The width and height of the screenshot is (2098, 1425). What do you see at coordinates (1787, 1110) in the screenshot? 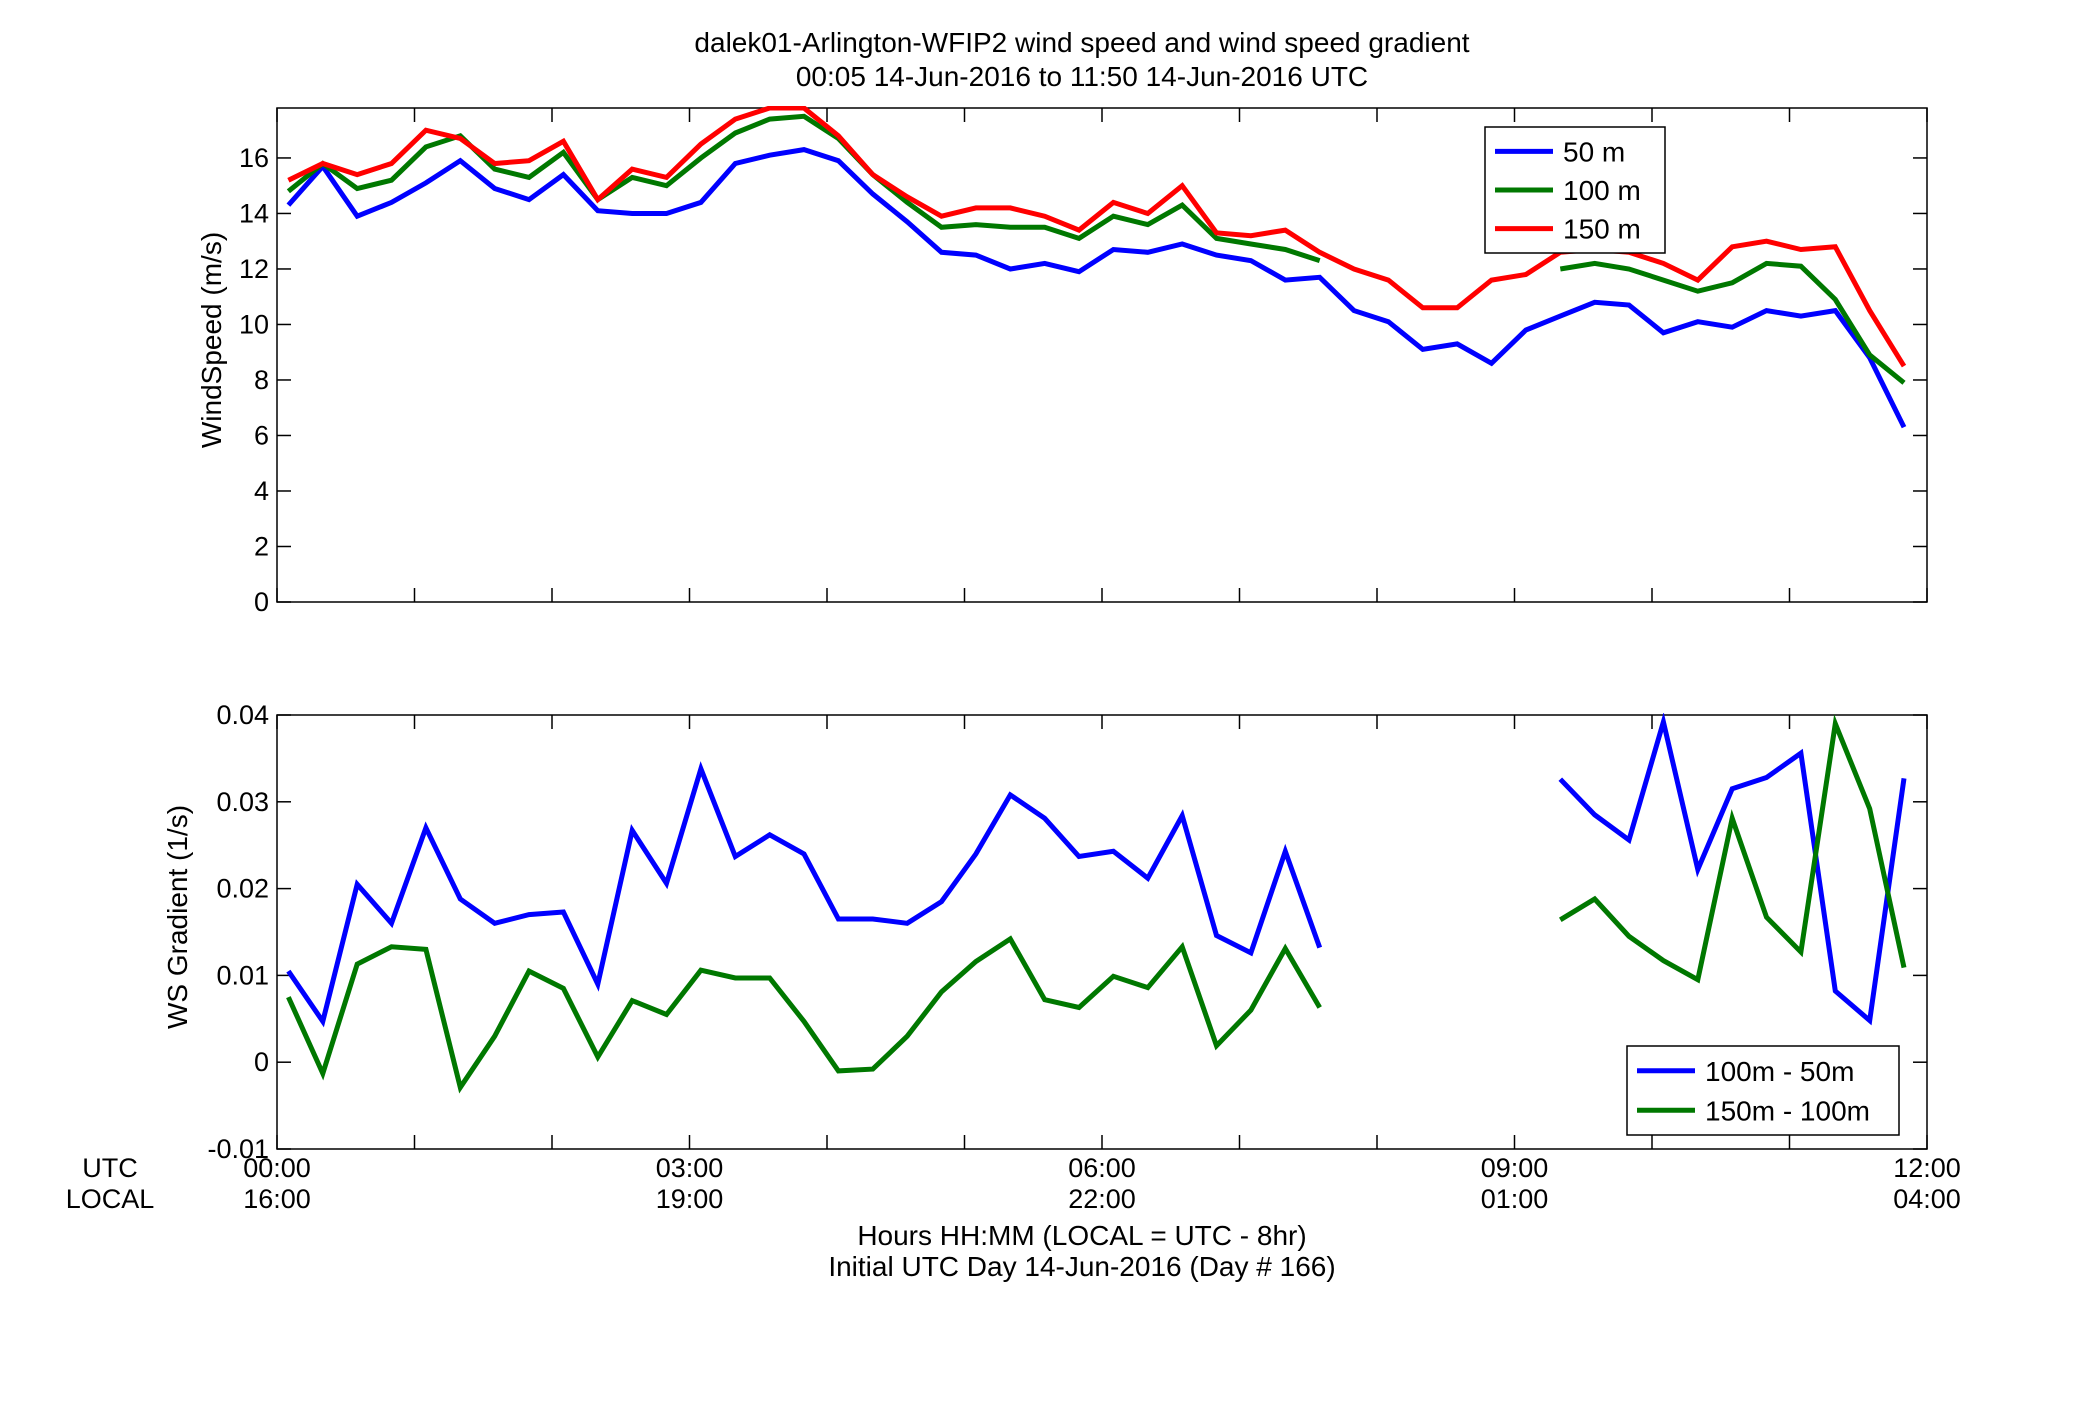
I see `gradient-legend-entry: 150m - 100m` at bounding box center [1787, 1110].